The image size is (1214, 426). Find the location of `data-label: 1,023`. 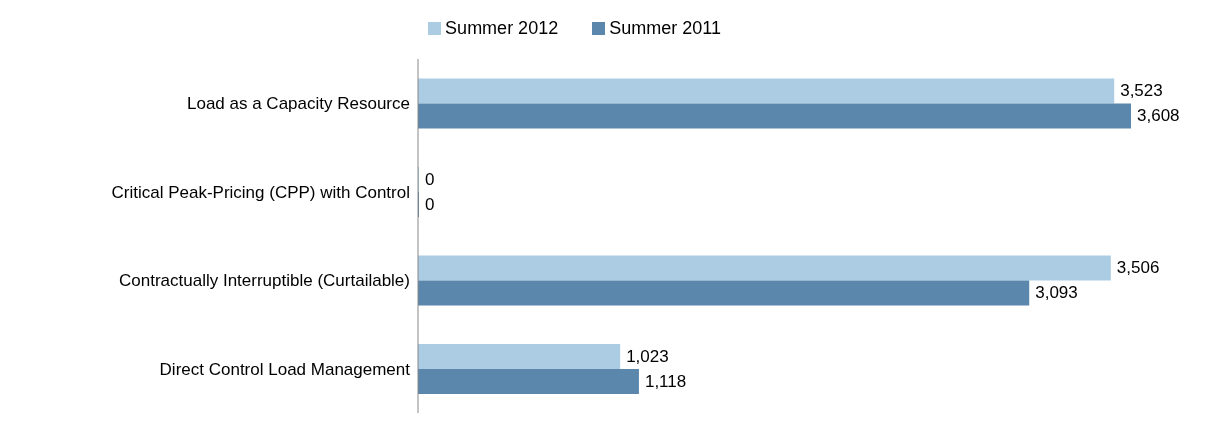

data-label: 1,023 is located at coordinates (647, 356).